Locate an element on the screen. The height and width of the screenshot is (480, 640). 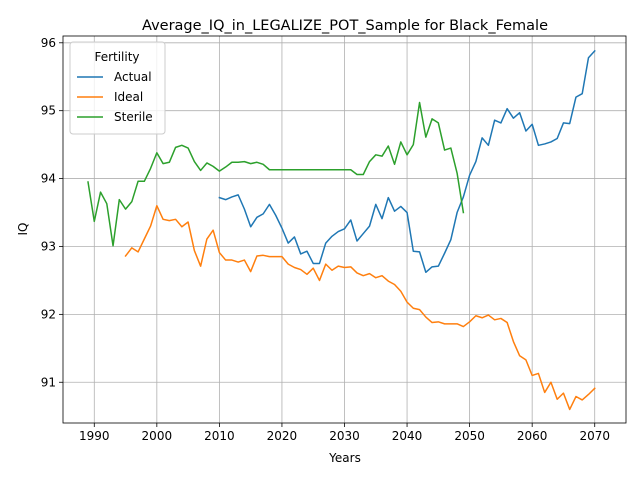
x-axis-label: Years is located at coordinates (344, 458).